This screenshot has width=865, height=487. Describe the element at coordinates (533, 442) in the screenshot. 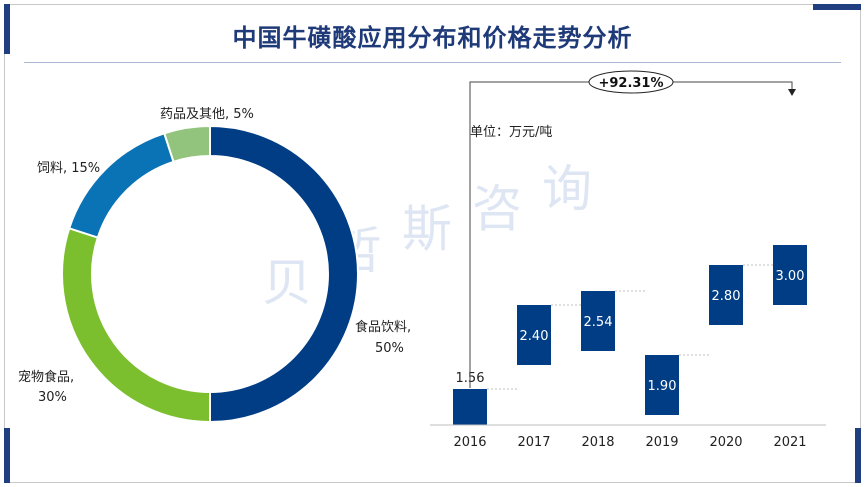

I see `x-tick-label: 2017` at that location.